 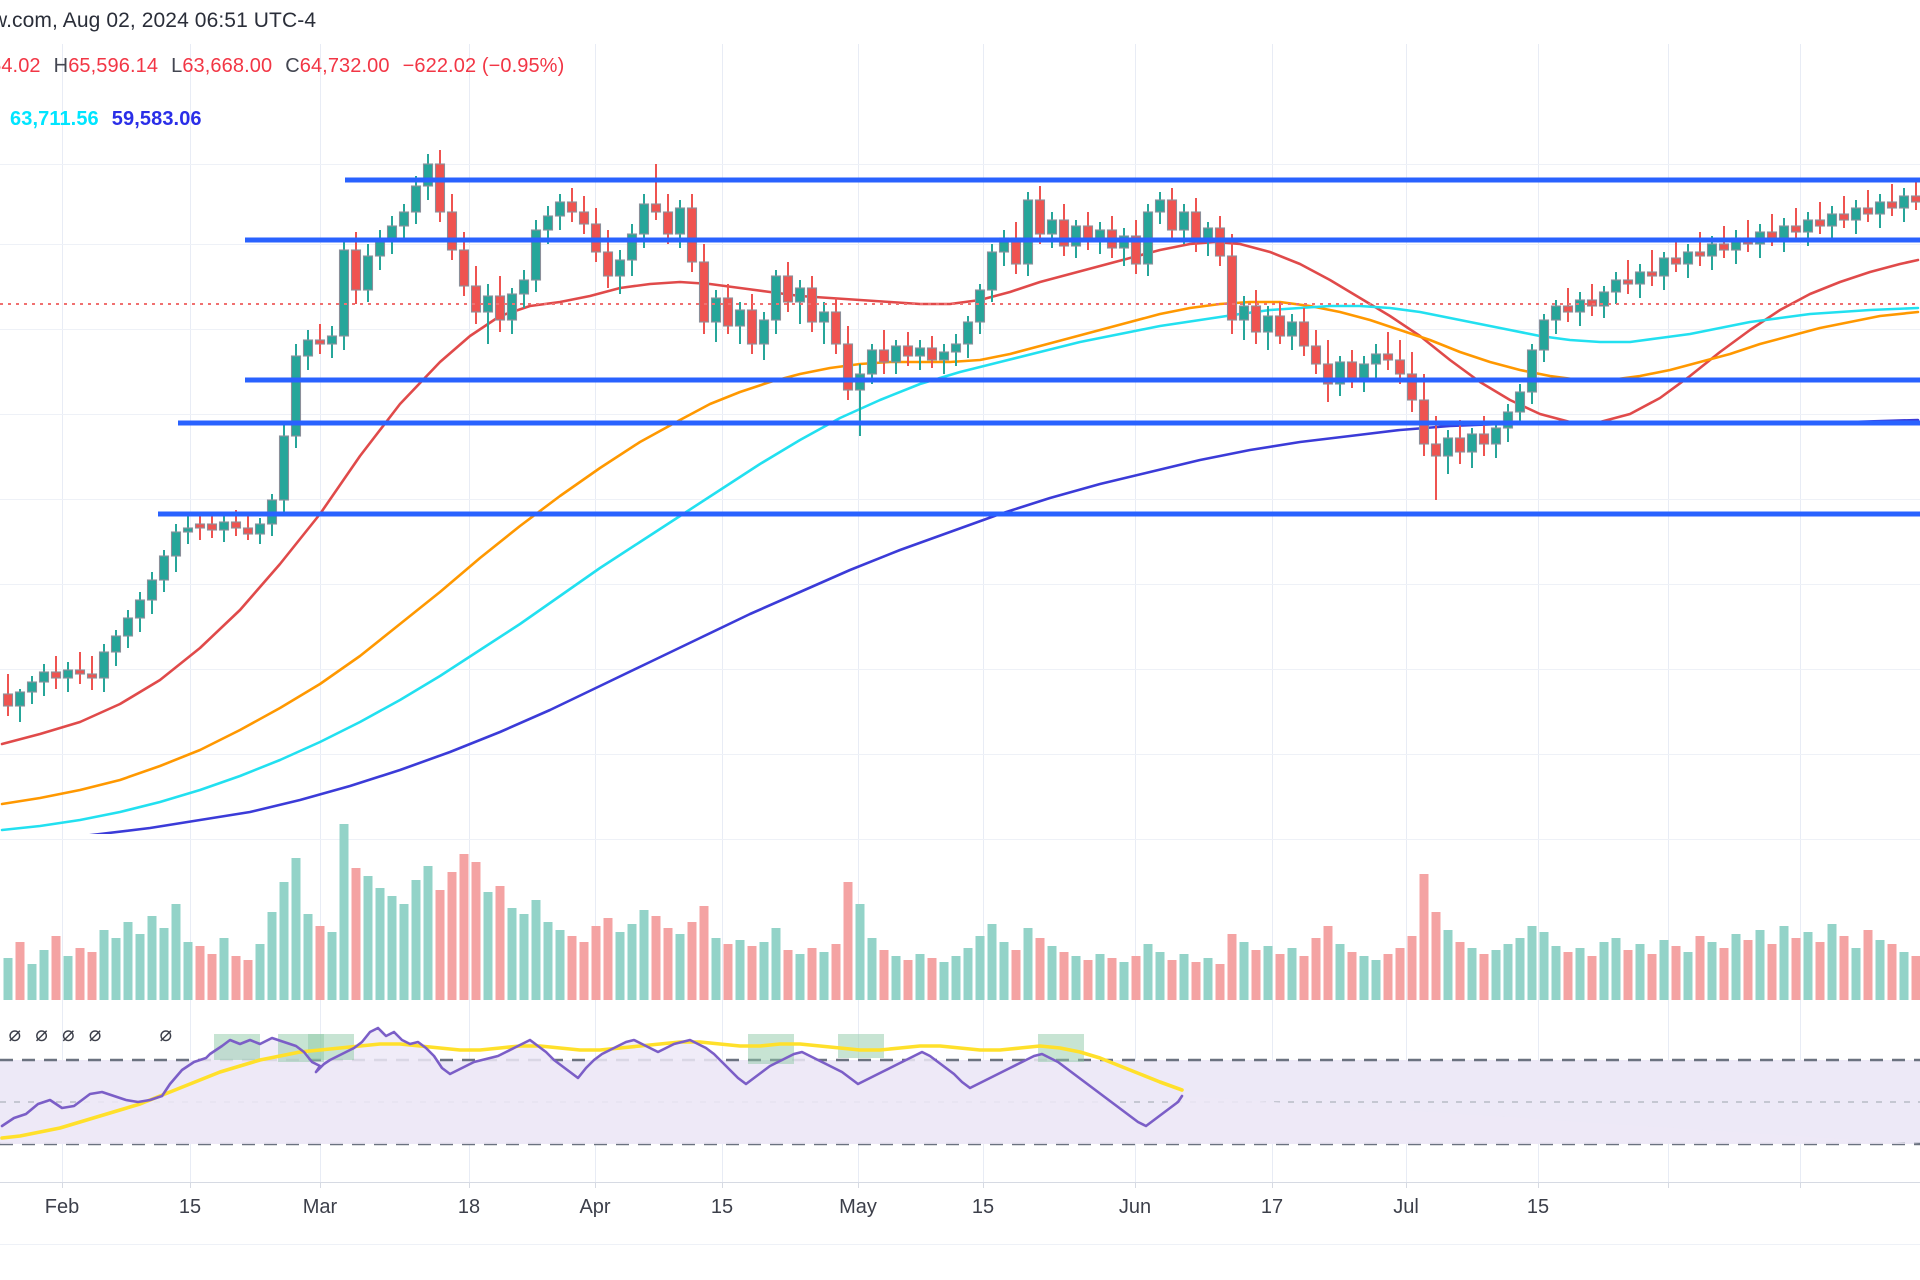 I want to click on date-axis-label-8: Jun, so click(x=1135, y=1207).